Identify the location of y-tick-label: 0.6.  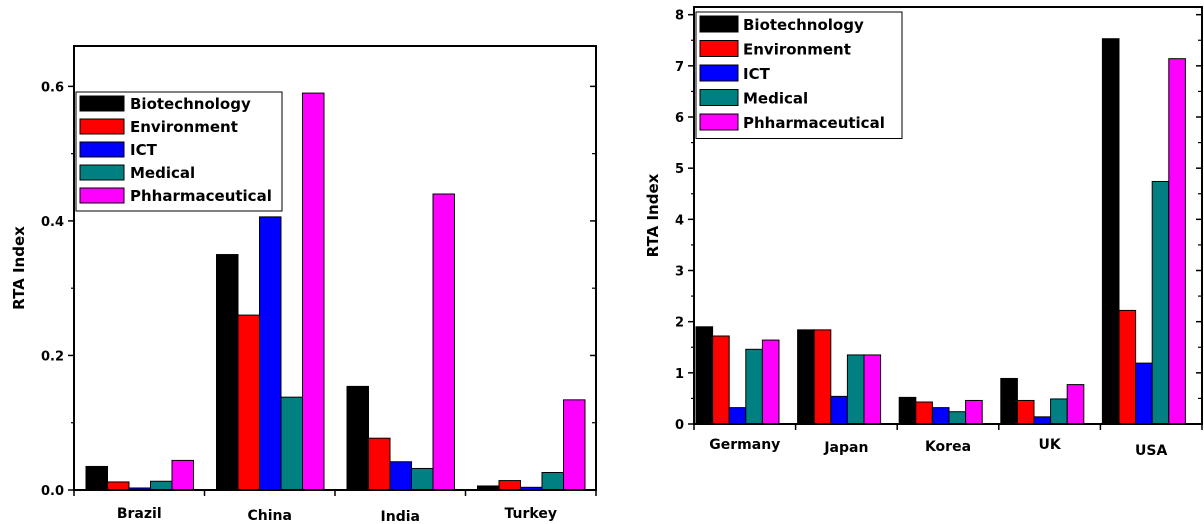
(52, 87).